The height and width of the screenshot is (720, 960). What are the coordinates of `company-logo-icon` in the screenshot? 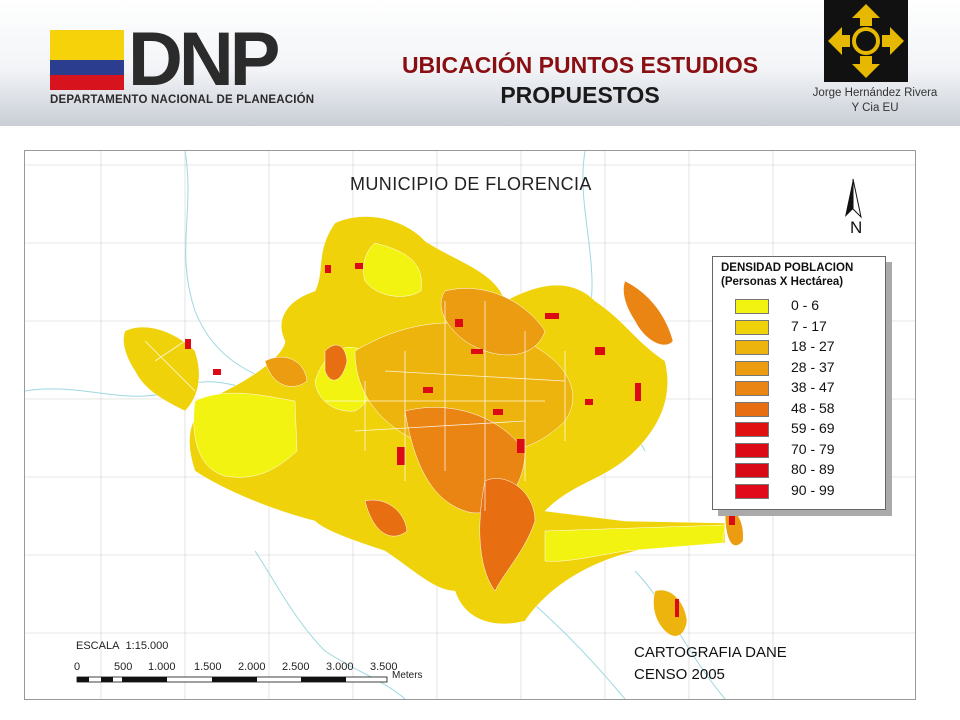 It's located at (866, 41).